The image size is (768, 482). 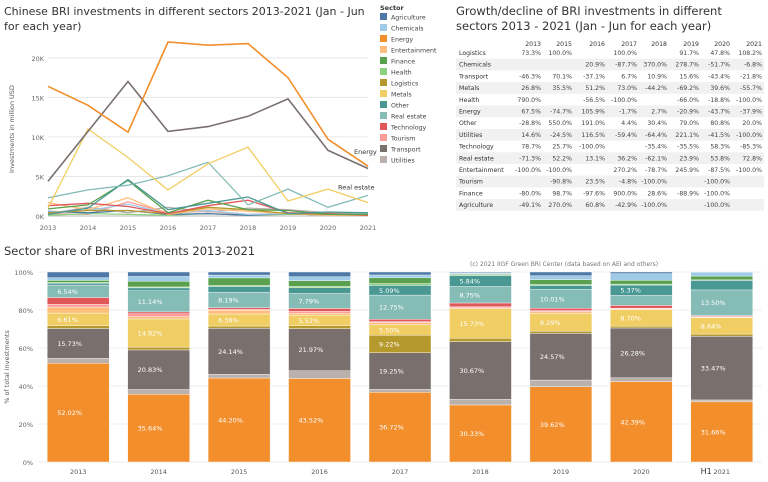 What do you see at coordinates (751, 76) in the screenshot?
I see `table-cell: -21.8%` at bounding box center [751, 76].